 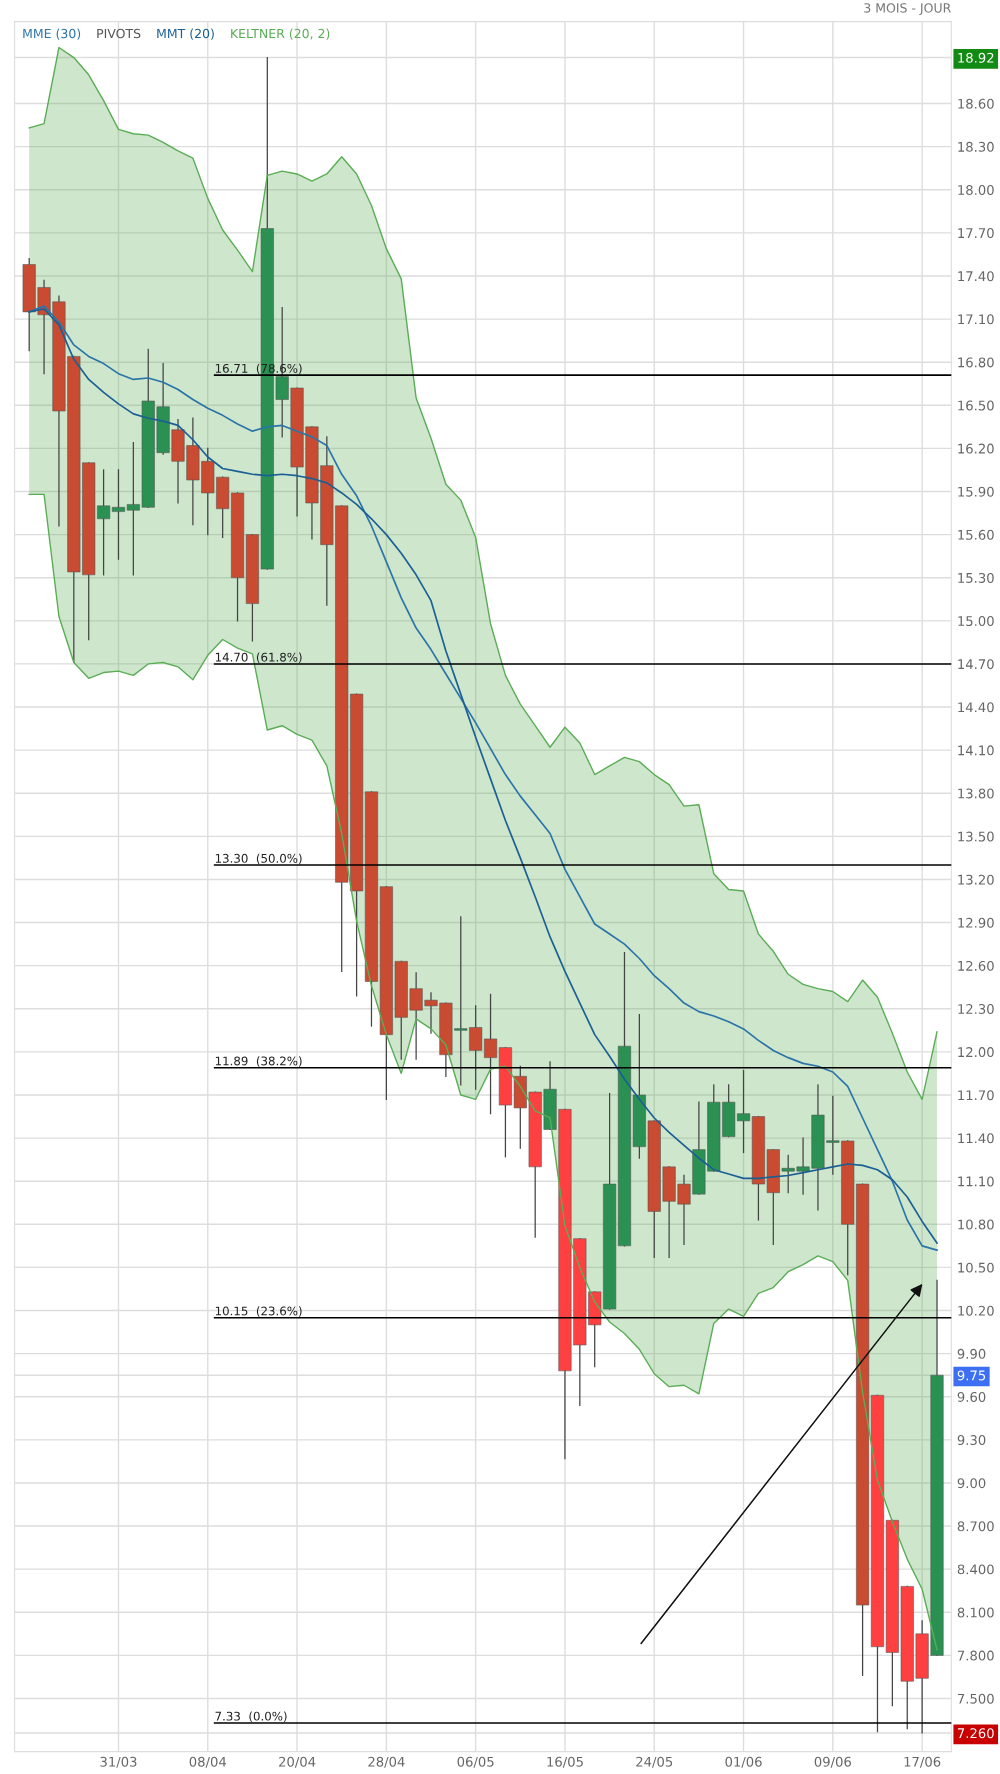 I want to click on text: MME (30), so click(x=52, y=34).